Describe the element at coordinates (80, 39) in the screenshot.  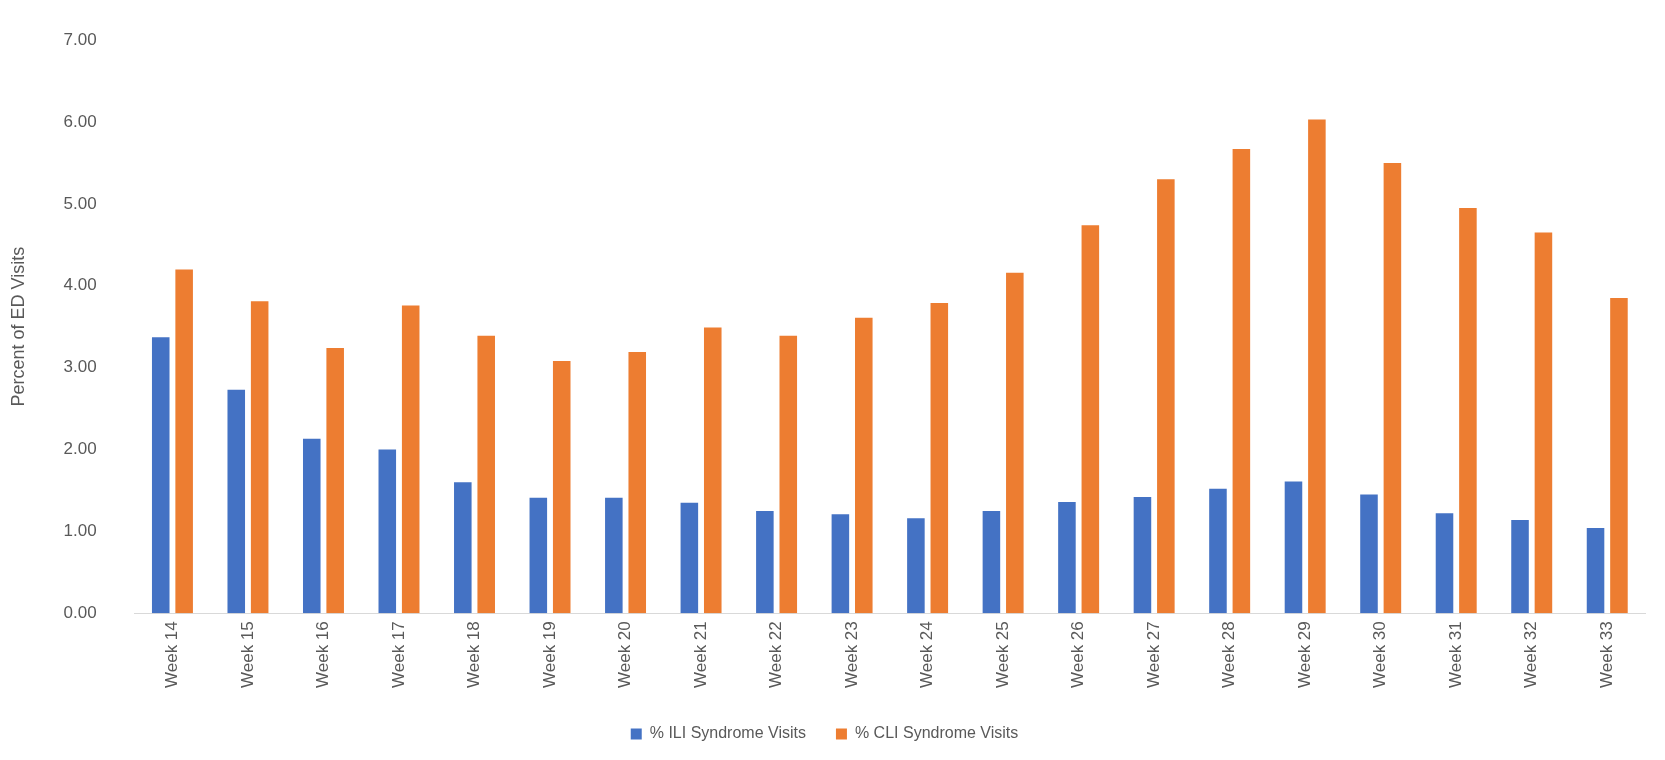
I see `y-tick-label: 7.00` at that location.